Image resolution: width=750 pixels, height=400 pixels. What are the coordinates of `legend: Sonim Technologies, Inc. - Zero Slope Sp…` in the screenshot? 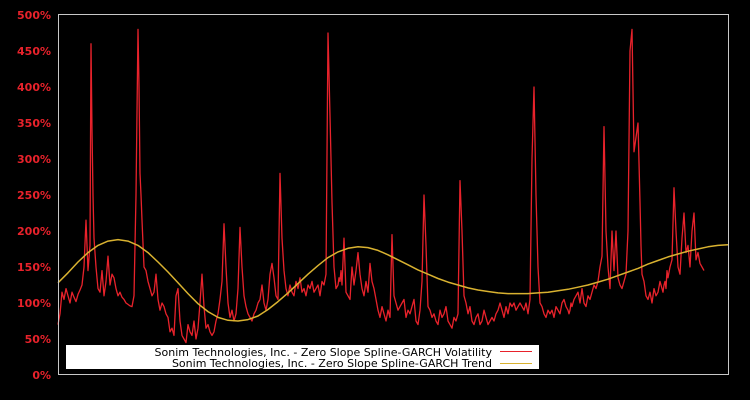 It's located at (302, 357).